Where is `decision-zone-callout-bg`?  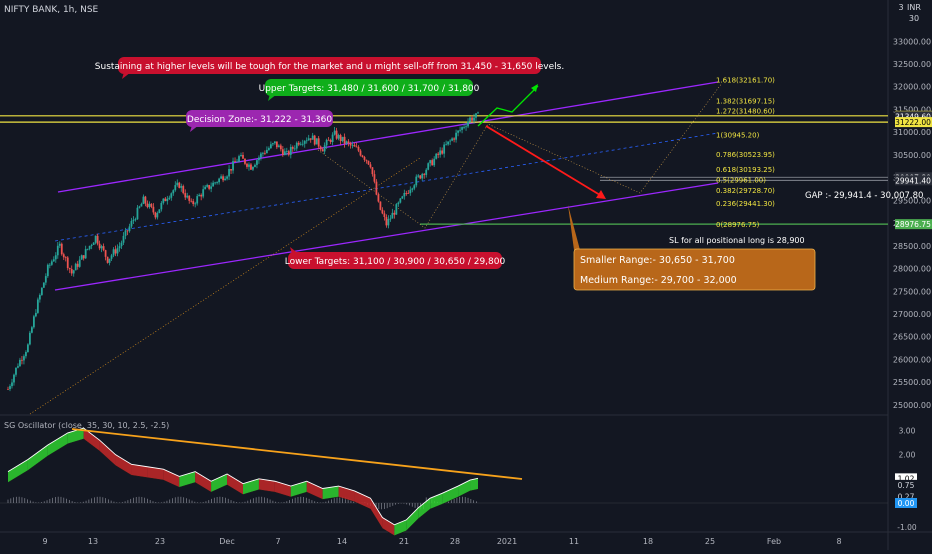 decision-zone-callout-bg is located at coordinates (259, 118).